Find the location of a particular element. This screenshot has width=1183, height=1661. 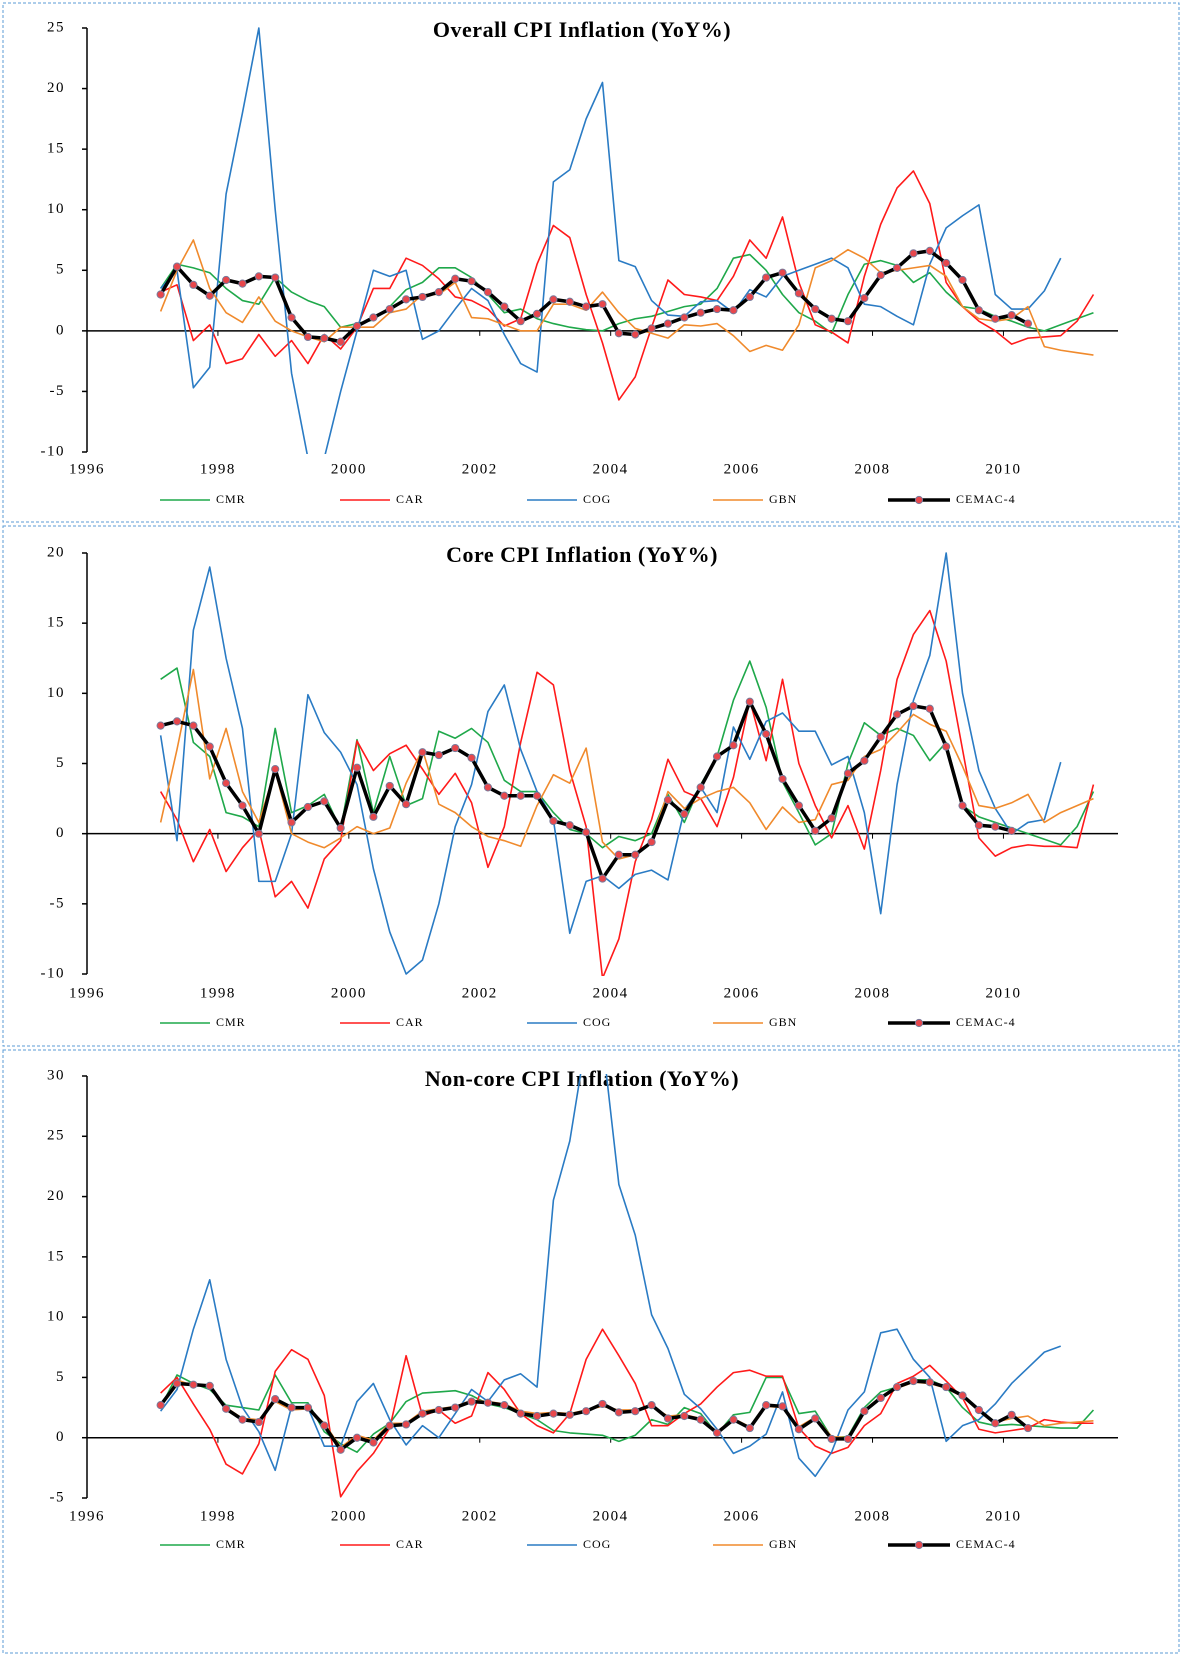

x-tick-label: 2002 is located at coordinates (480, 1516).